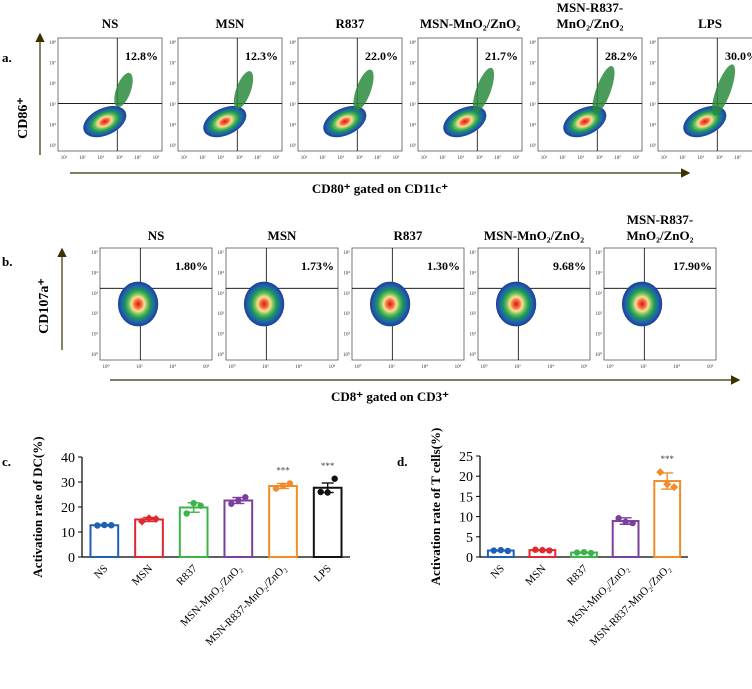  Describe the element at coordinates (101, 572) in the screenshot. I see `panel-c-category-label: NS` at that location.